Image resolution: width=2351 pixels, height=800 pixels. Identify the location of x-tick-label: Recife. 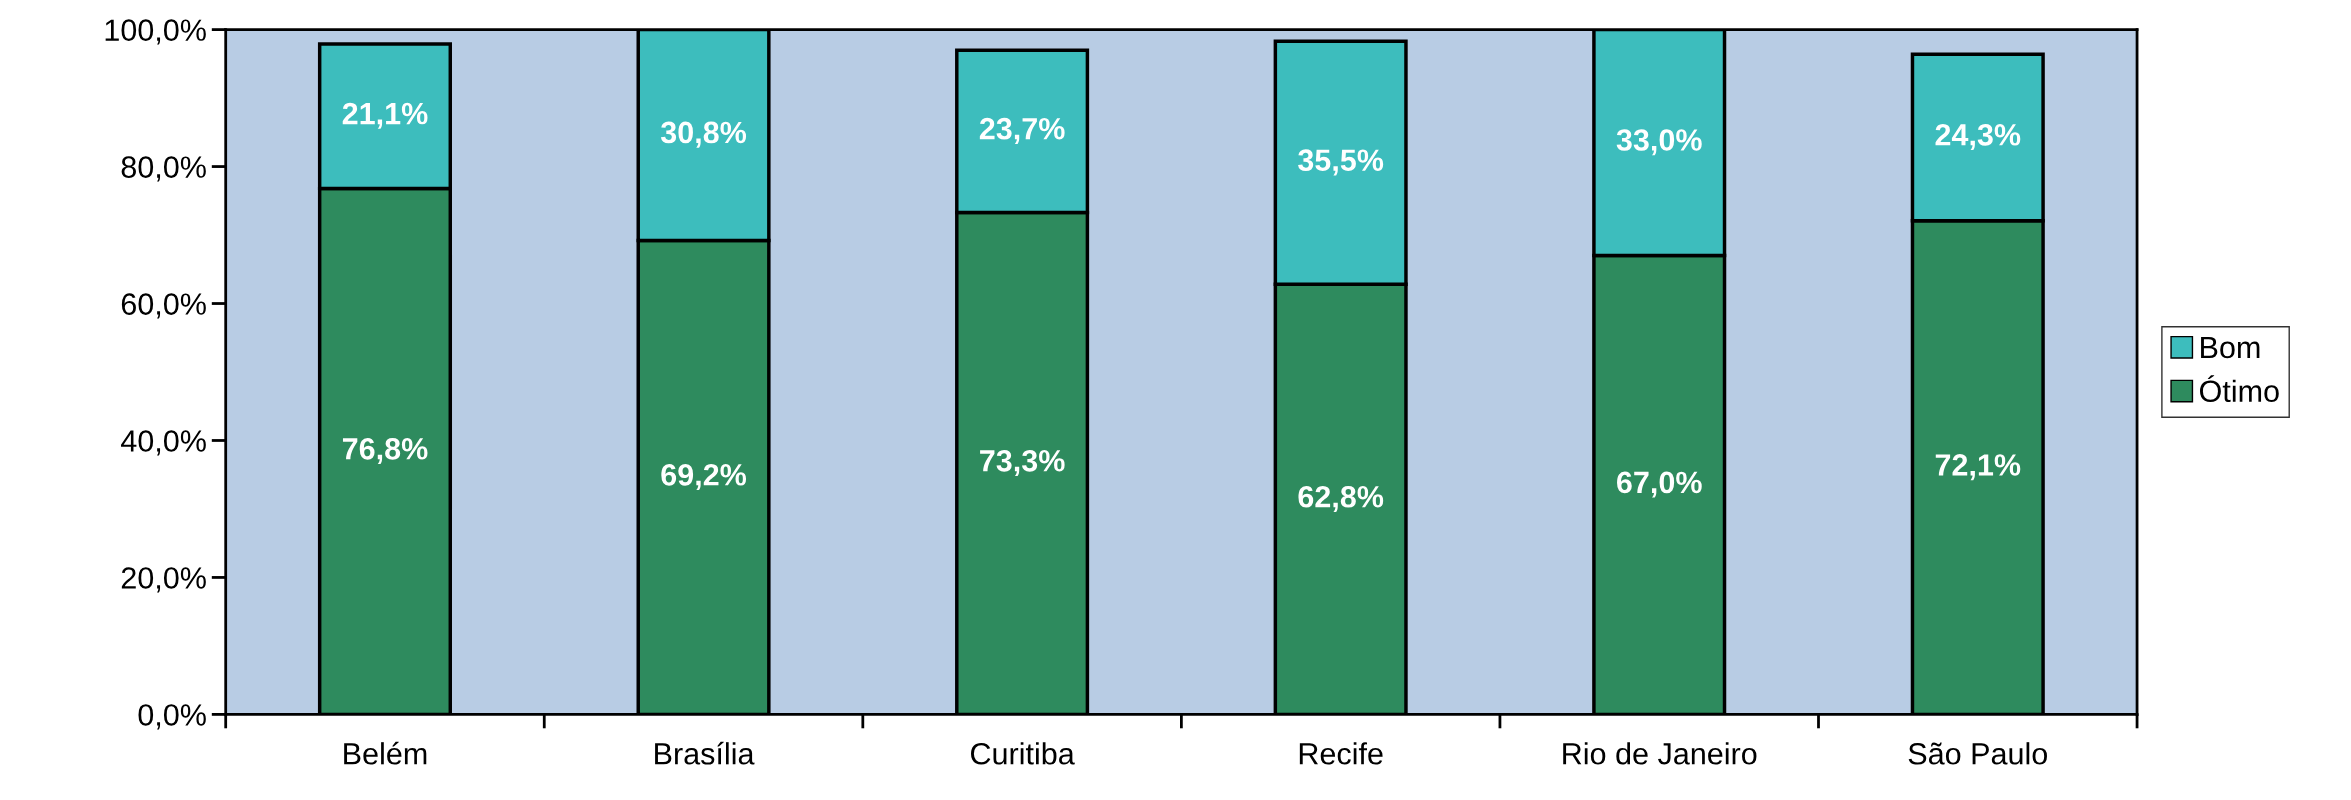
(1341, 753).